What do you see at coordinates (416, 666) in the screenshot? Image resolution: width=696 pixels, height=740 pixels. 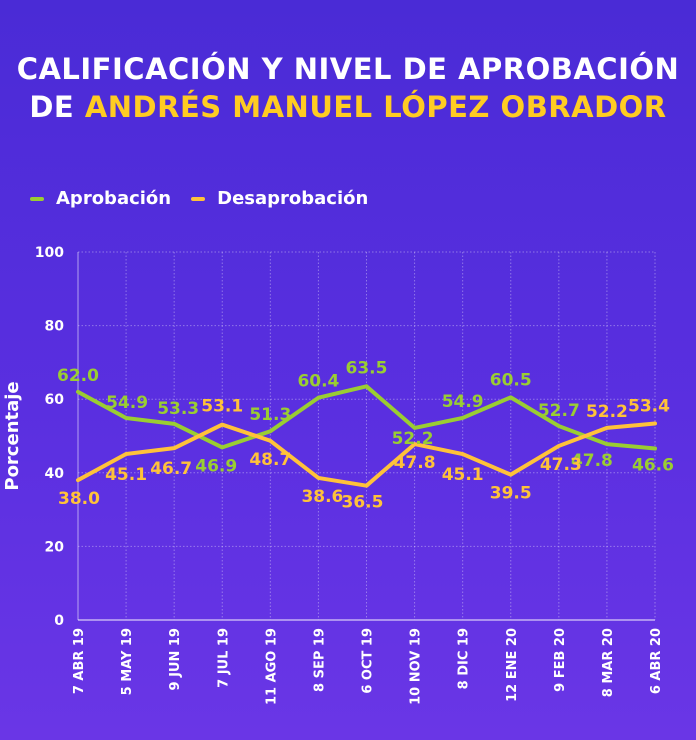 I see `x-tick-label: 10 NOV 19` at bounding box center [416, 666].